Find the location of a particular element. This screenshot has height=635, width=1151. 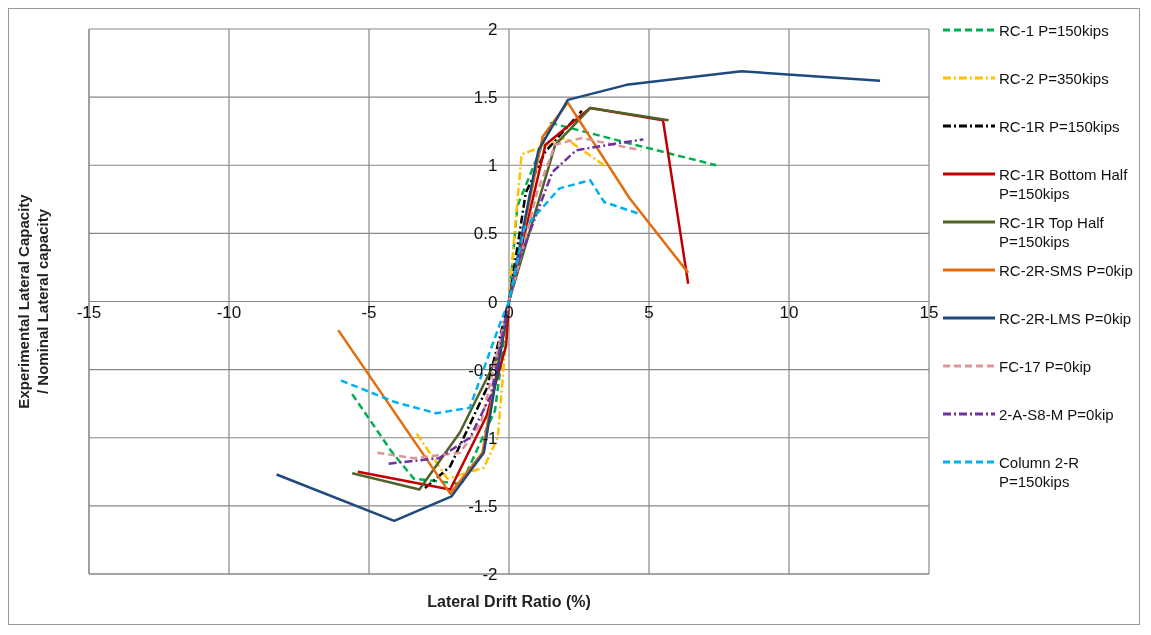

y-tick-label: 0.5 is located at coordinates (485, 234).